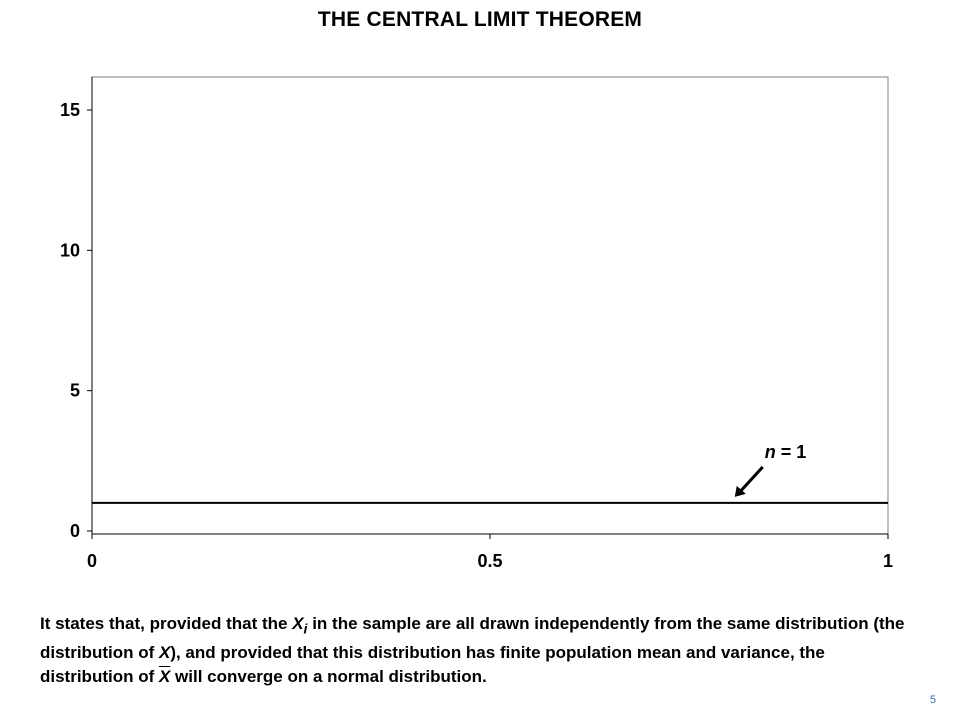  What do you see at coordinates (305, 629) in the screenshot?
I see `caption-subscript-i: i` at bounding box center [305, 629].